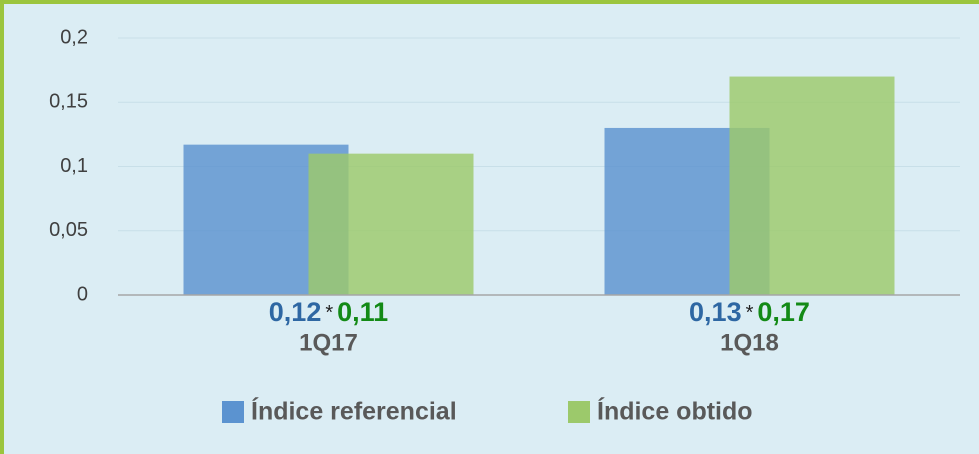  Describe the element at coordinates (675, 411) in the screenshot. I see `legend-label: Índice obtido` at that location.